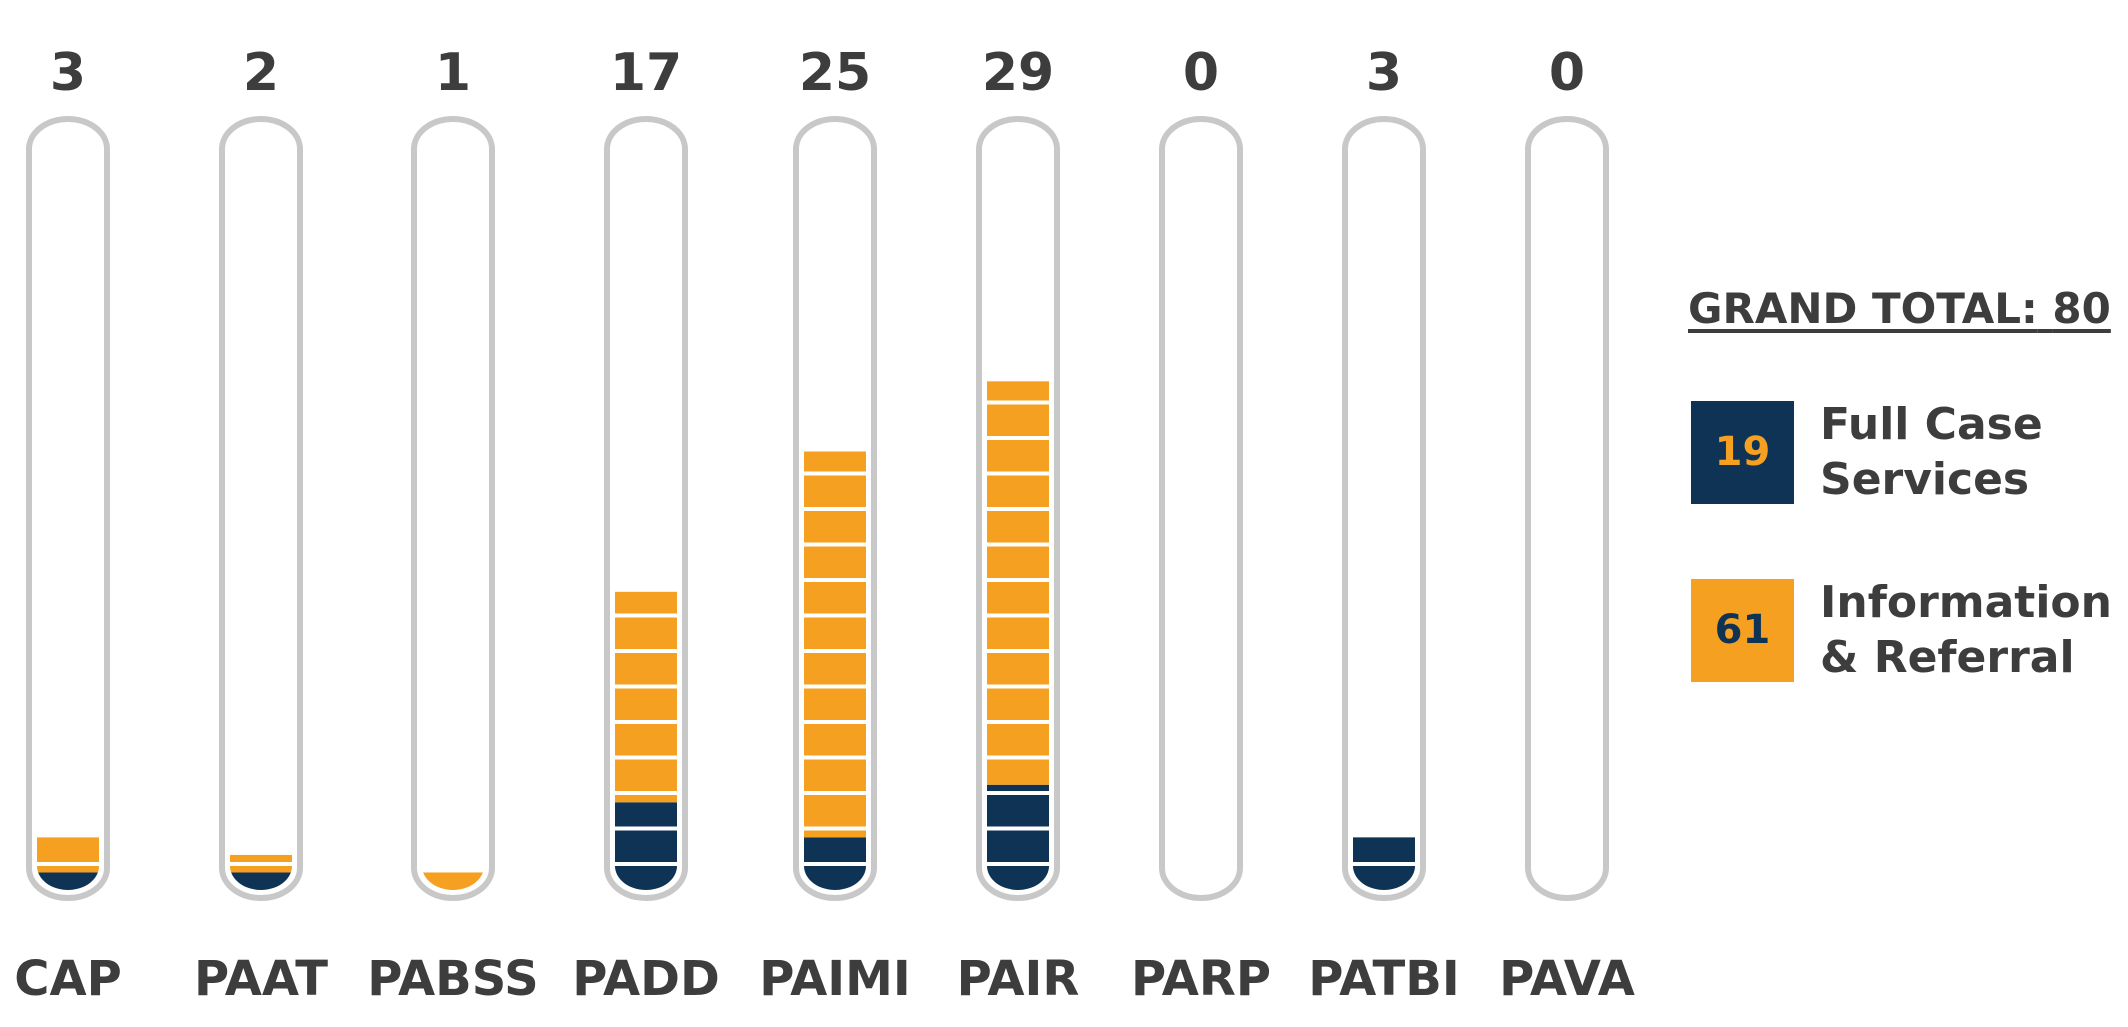  Describe the element at coordinates (261, 73) in the screenshot. I see `total-label: 2` at that location.